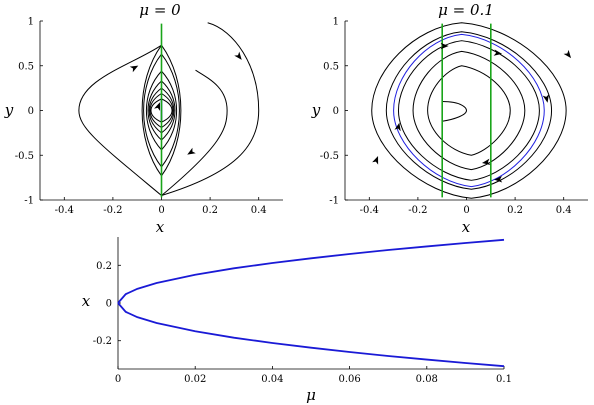 This screenshot has width=594, height=405. I want to click on bifurcation-plot-ylabel: x, so click(86, 301).